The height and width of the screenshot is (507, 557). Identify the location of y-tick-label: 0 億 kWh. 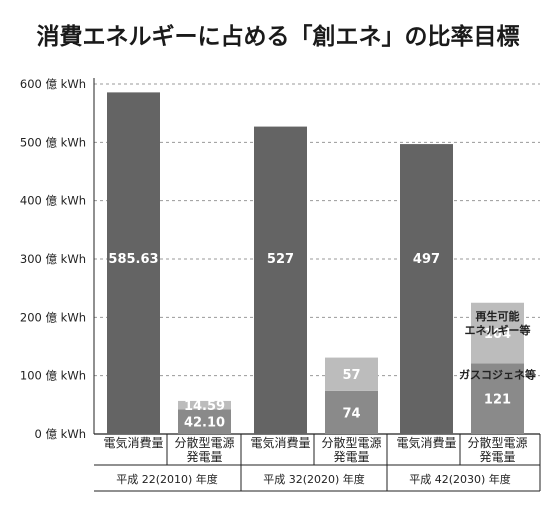
(60, 434).